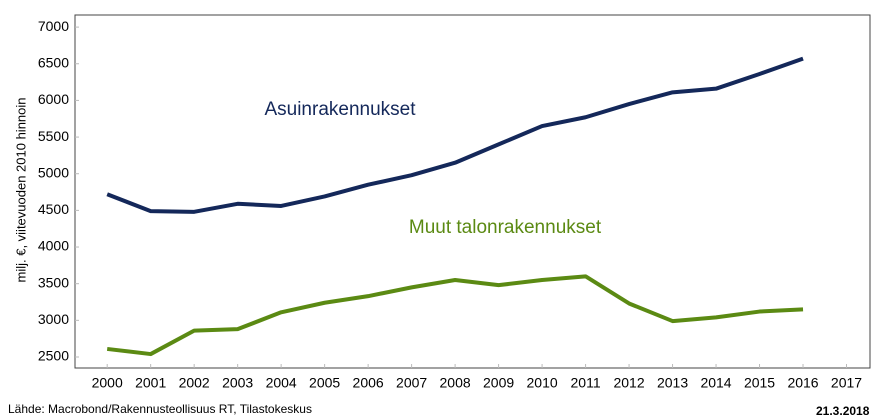  I want to click on x-tick-label: 2012, so click(628, 383).